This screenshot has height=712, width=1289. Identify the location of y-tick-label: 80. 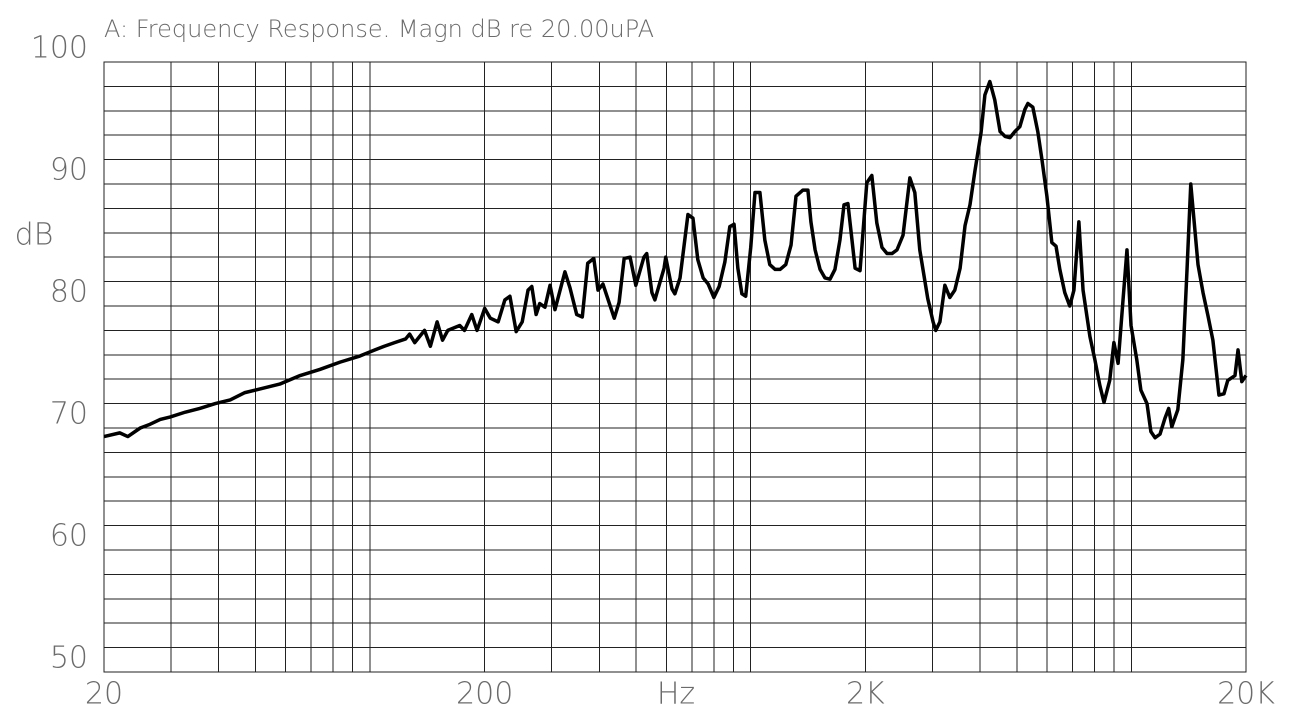
(69, 292).